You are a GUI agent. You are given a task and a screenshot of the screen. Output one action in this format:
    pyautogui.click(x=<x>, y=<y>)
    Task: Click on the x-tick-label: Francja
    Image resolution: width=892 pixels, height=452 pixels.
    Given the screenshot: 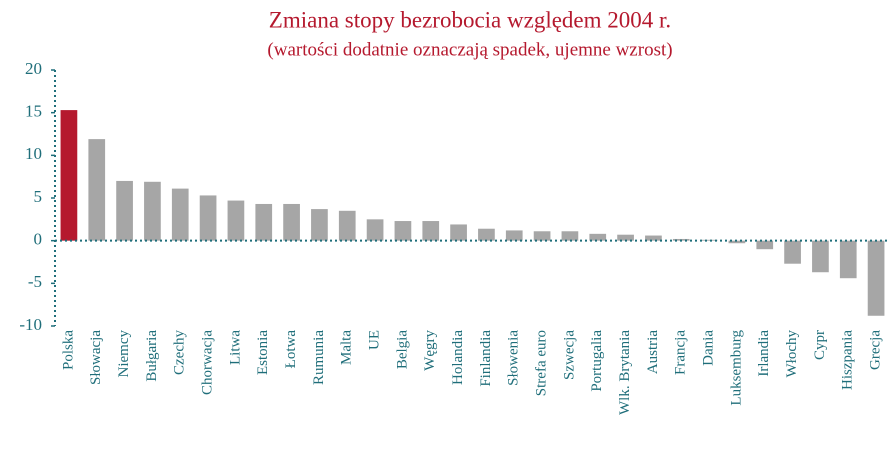 What is the action you would take?
    pyautogui.click(x=681, y=352)
    